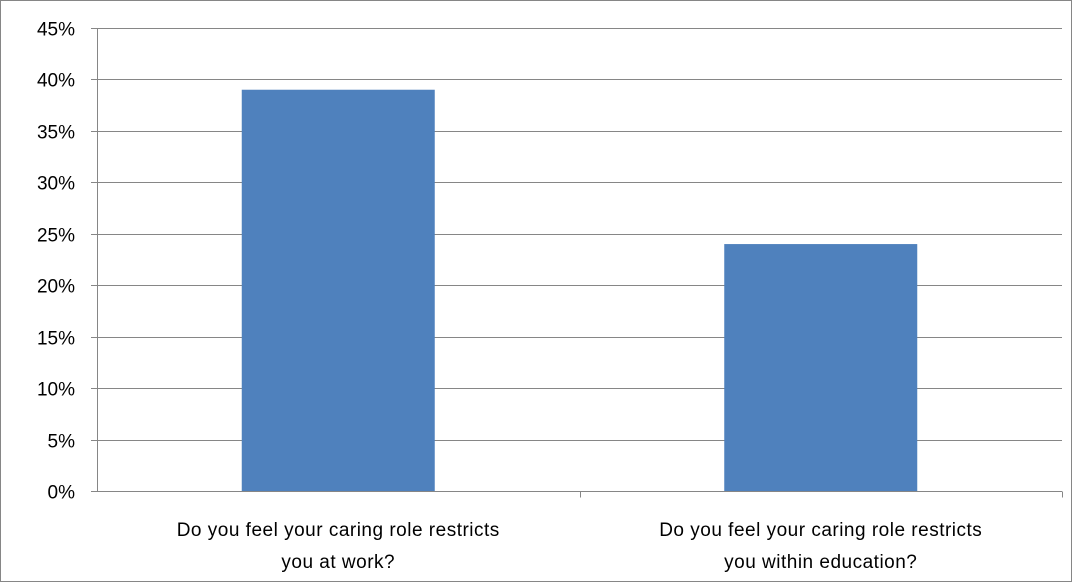 Image resolution: width=1072 pixels, height=582 pixels. Describe the element at coordinates (56, 184) in the screenshot. I see `y-tick-label: 30%` at that location.